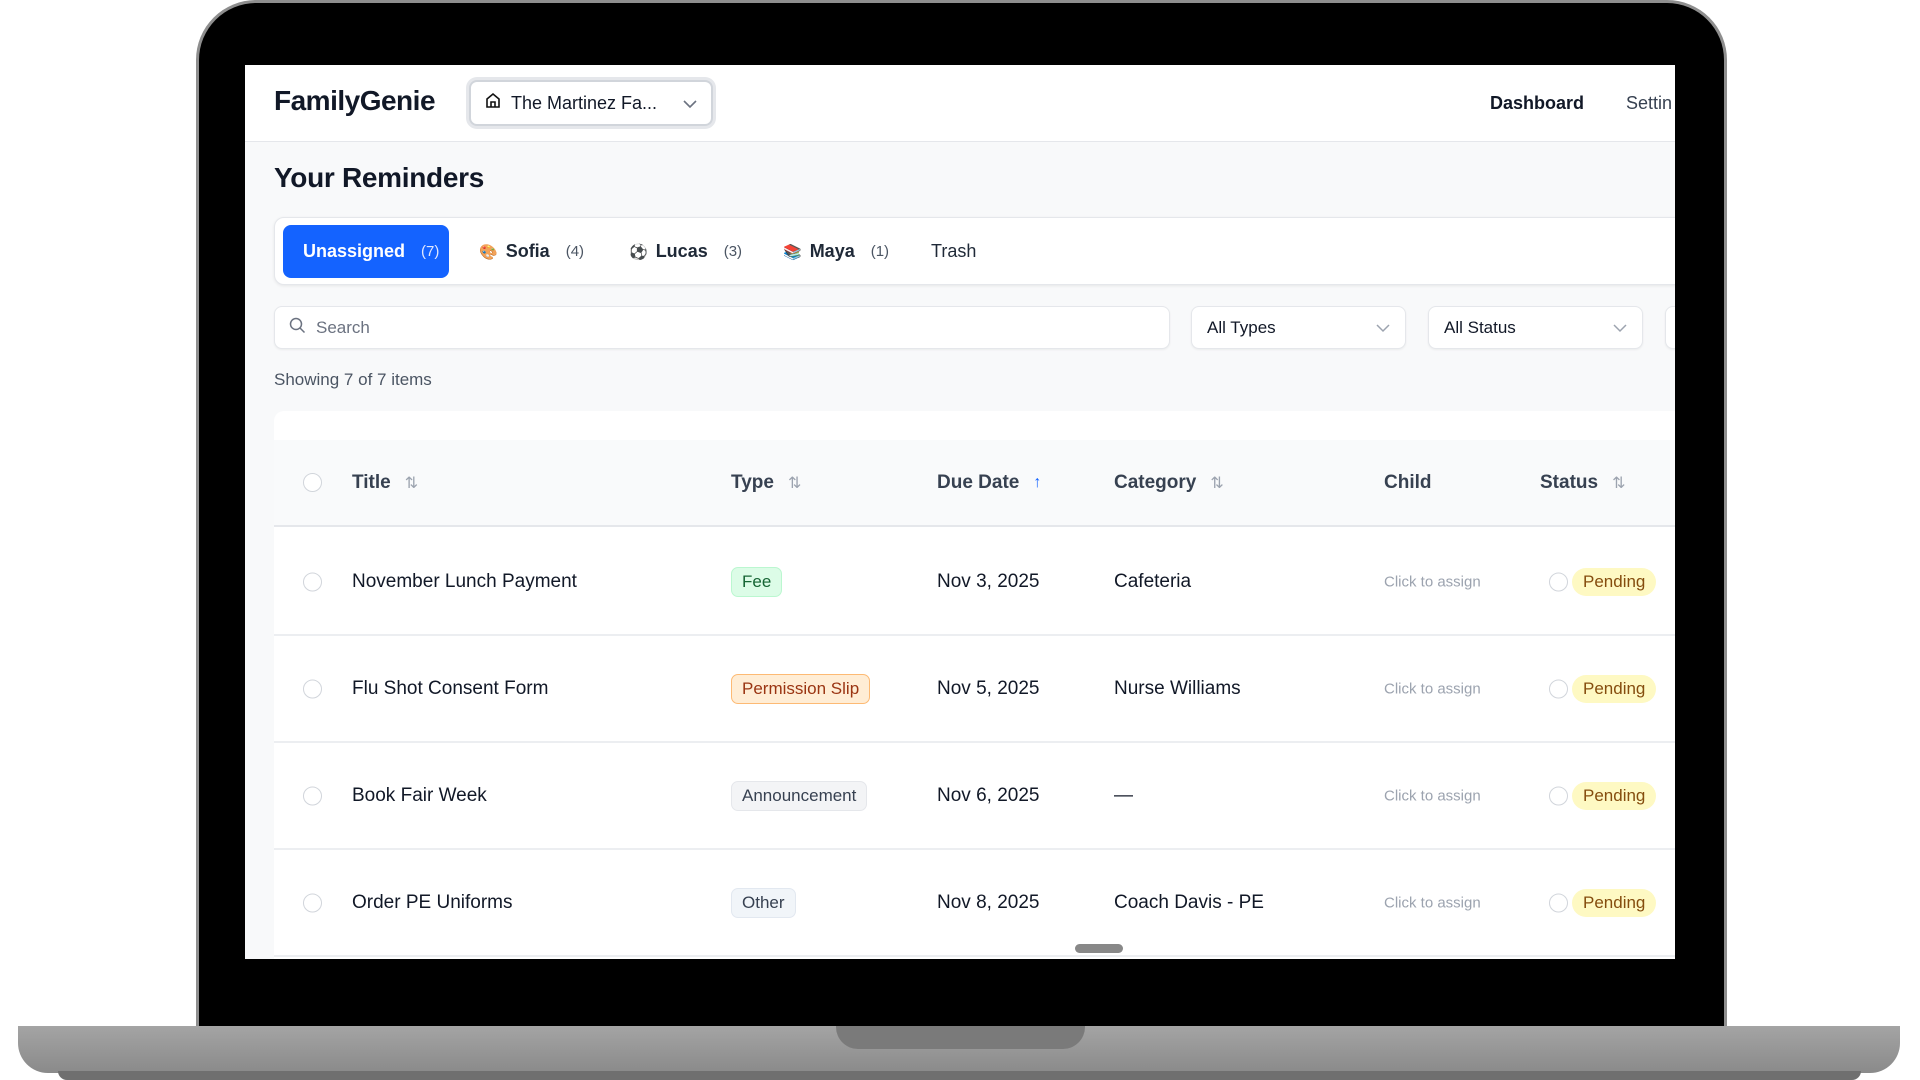 The image size is (1920, 1080). Describe the element at coordinates (988, 795) in the screenshot. I see `due-date: Nov 6, 2025` at that location.